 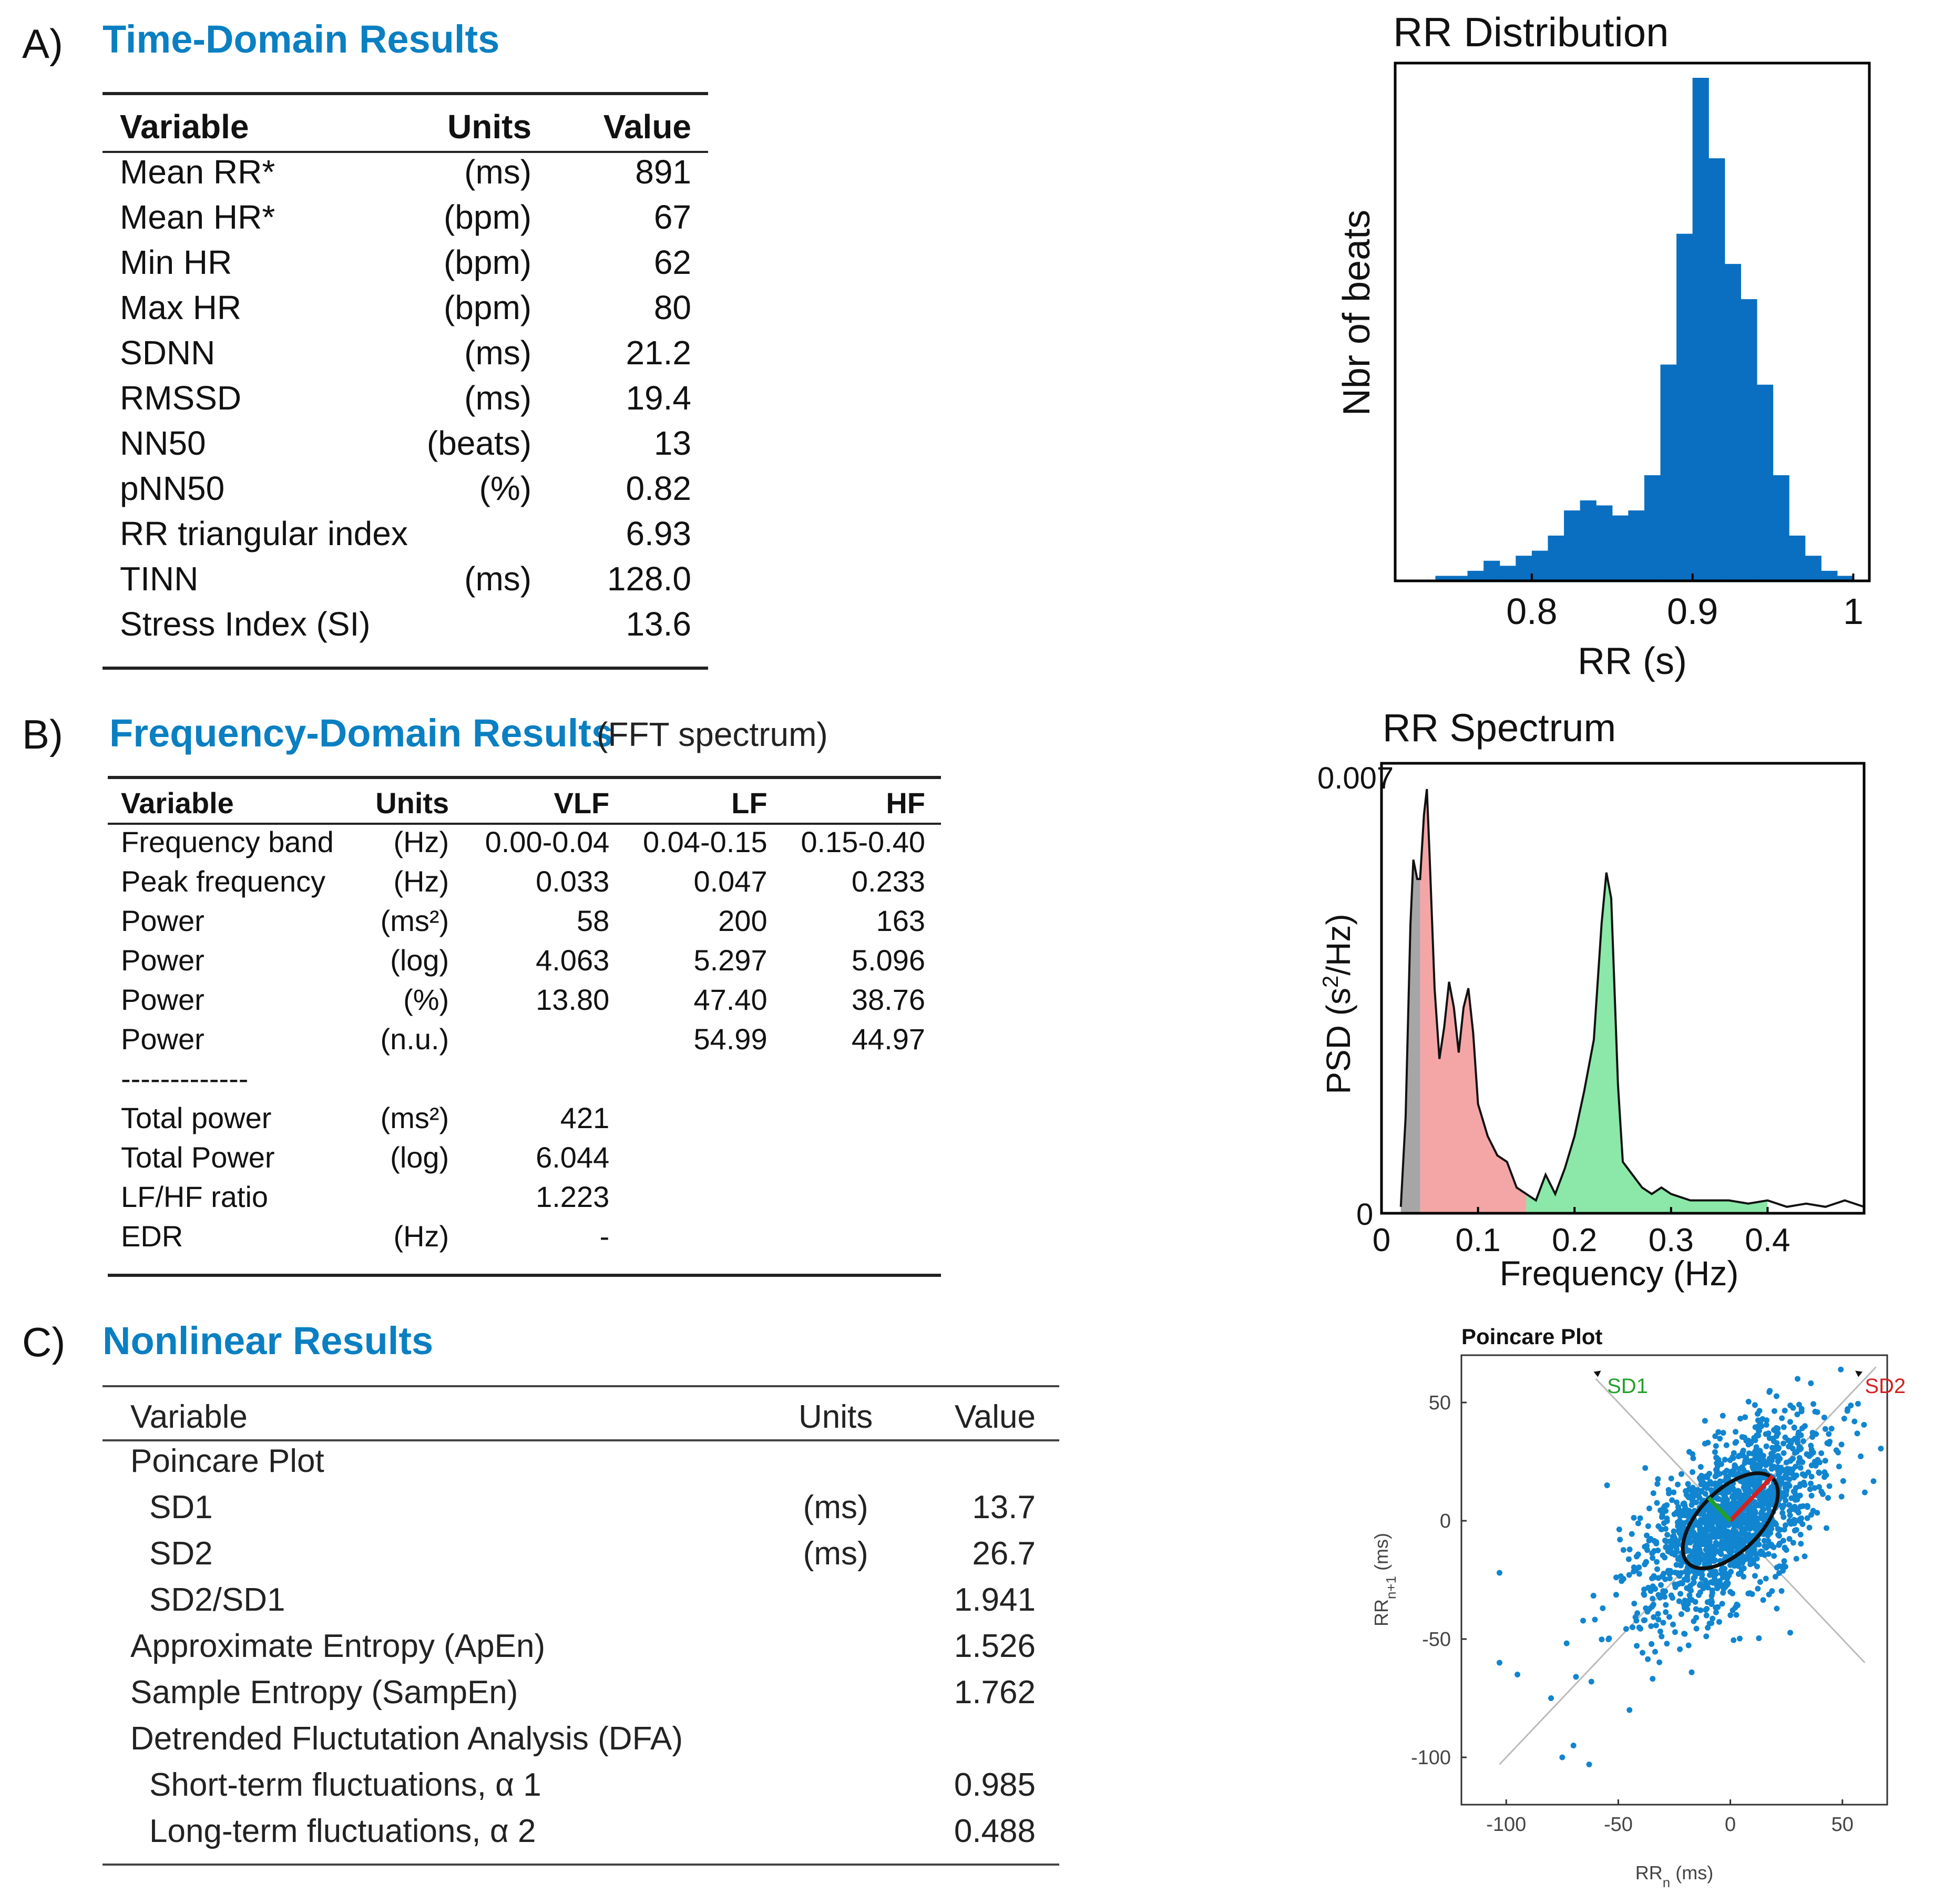 What do you see at coordinates (524, 824) in the screenshot?
I see `table-b-header-rule` at bounding box center [524, 824].